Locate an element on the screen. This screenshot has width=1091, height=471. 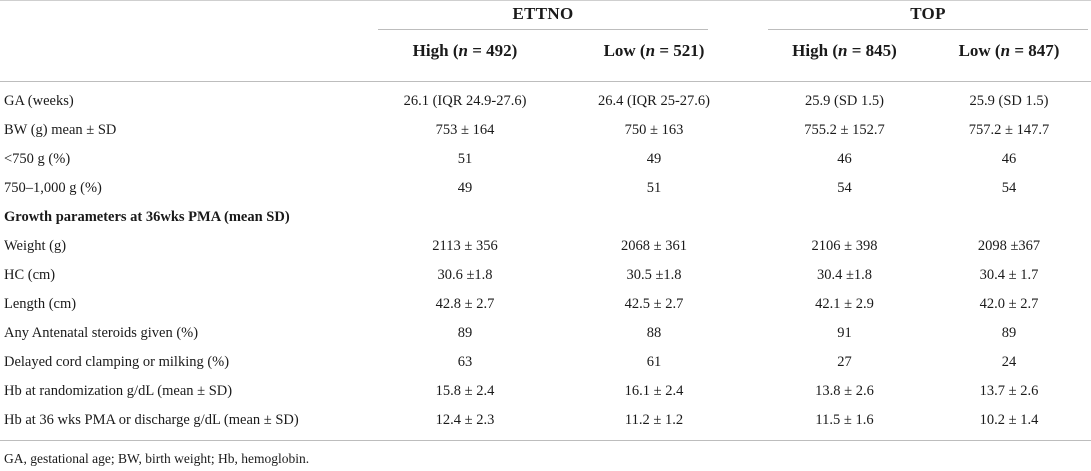
table-cell: 15.8 ± 2.4 is located at coordinates (465, 391).